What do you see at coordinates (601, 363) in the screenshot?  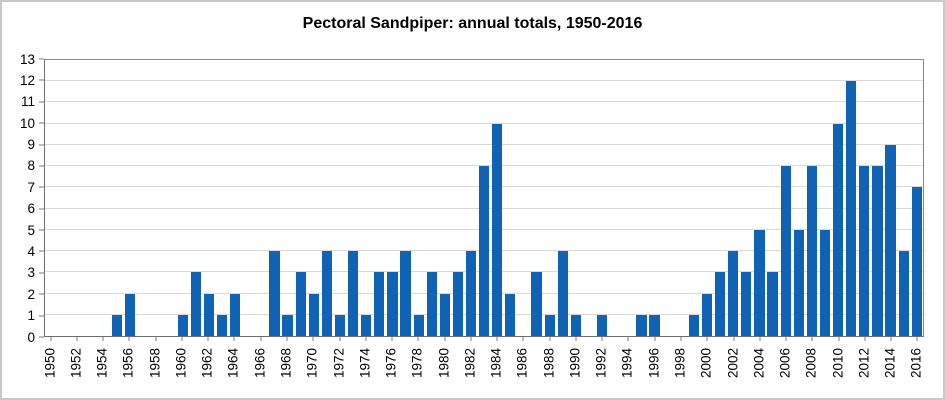 I see `x-label-1992: 1992` at bounding box center [601, 363].